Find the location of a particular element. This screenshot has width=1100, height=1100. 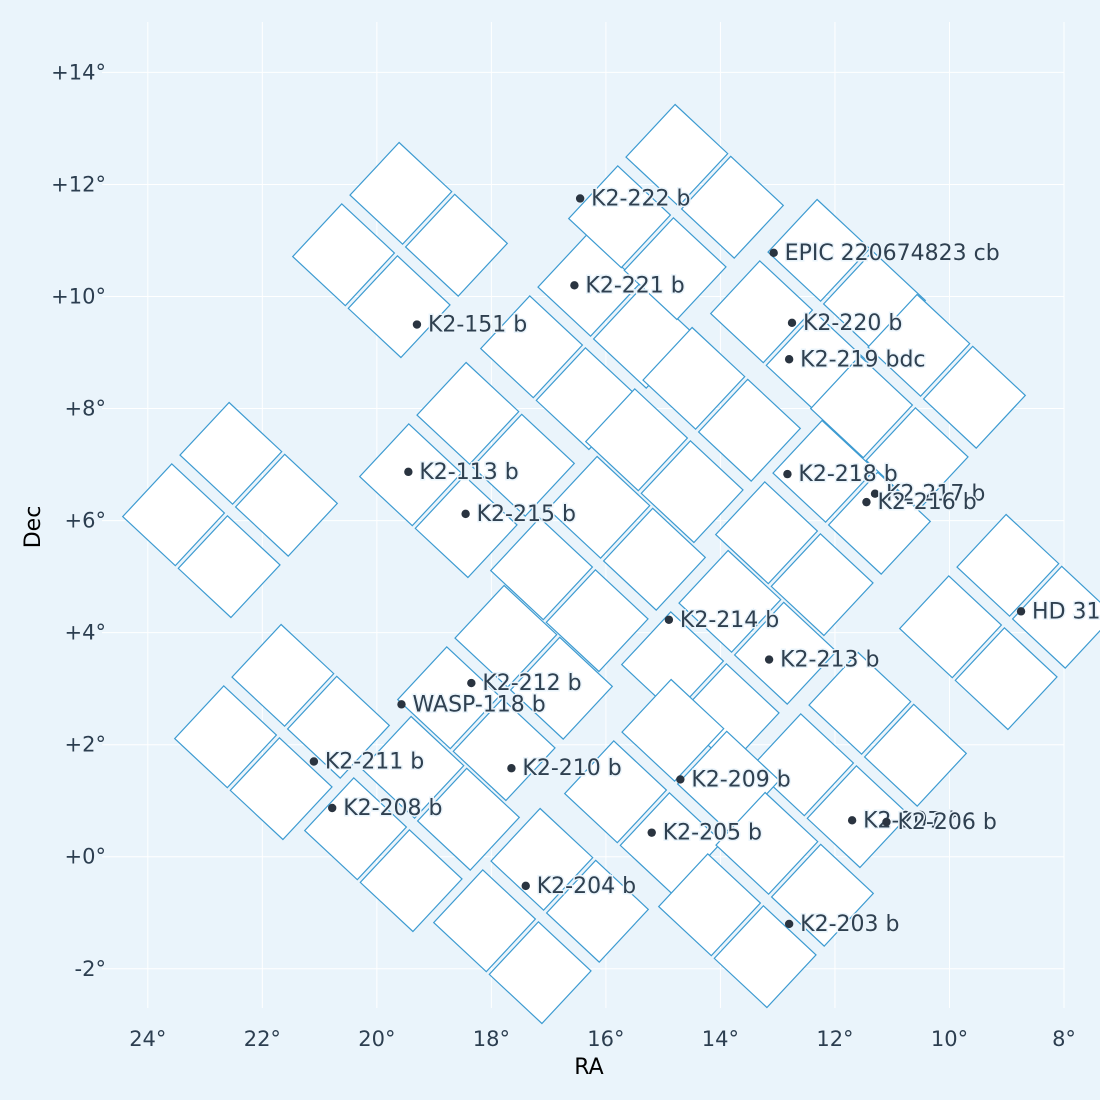

planet-label: K2-222 b is located at coordinates (640, 198).